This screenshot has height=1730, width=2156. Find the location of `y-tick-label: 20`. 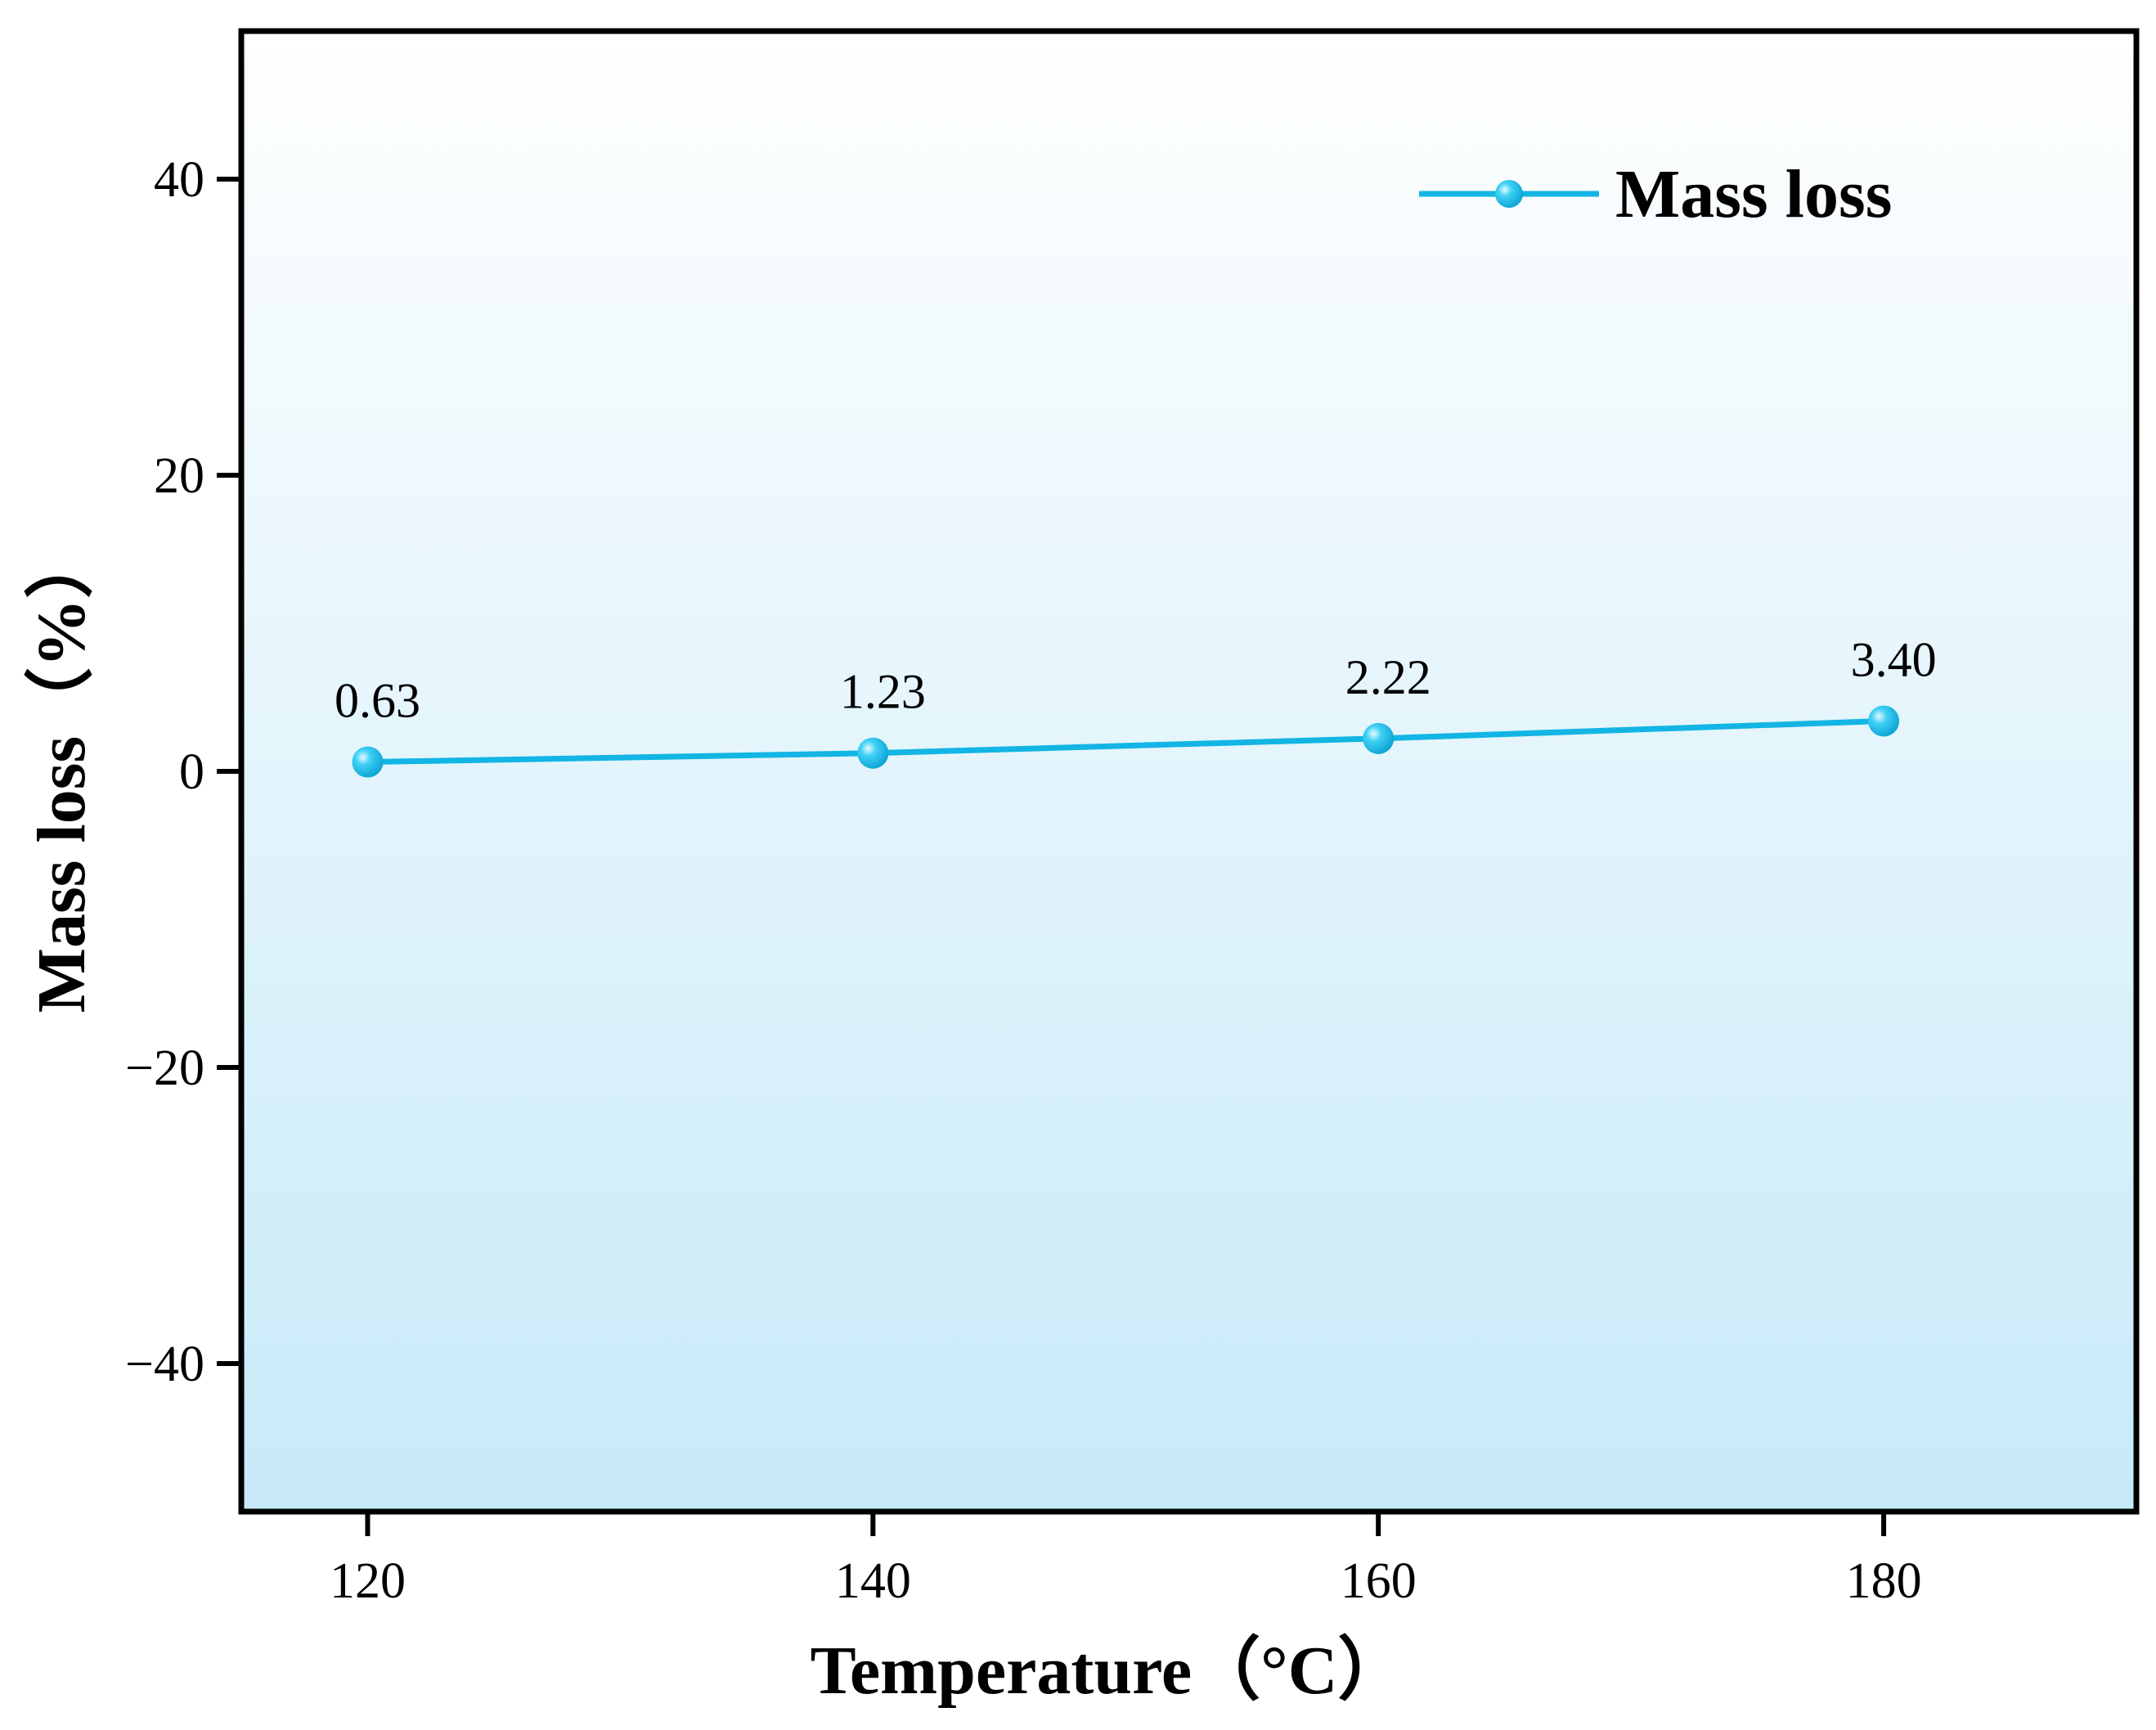

y-tick-label: 20 is located at coordinates (179, 476).